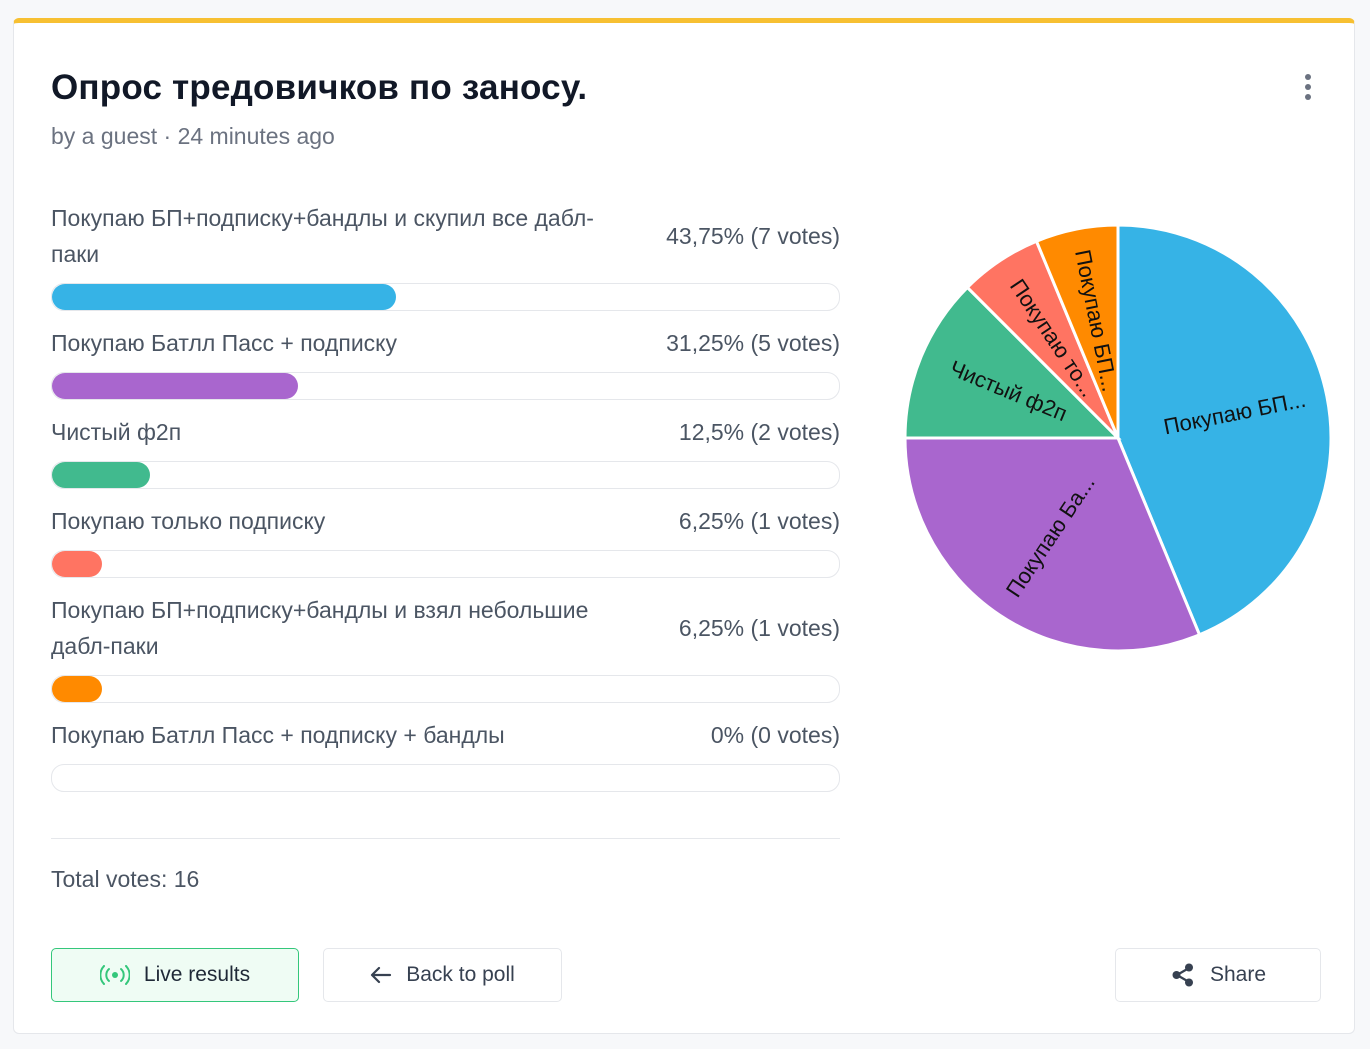 This screenshot has width=1370, height=1049. I want to click on divider, so click(445, 838).